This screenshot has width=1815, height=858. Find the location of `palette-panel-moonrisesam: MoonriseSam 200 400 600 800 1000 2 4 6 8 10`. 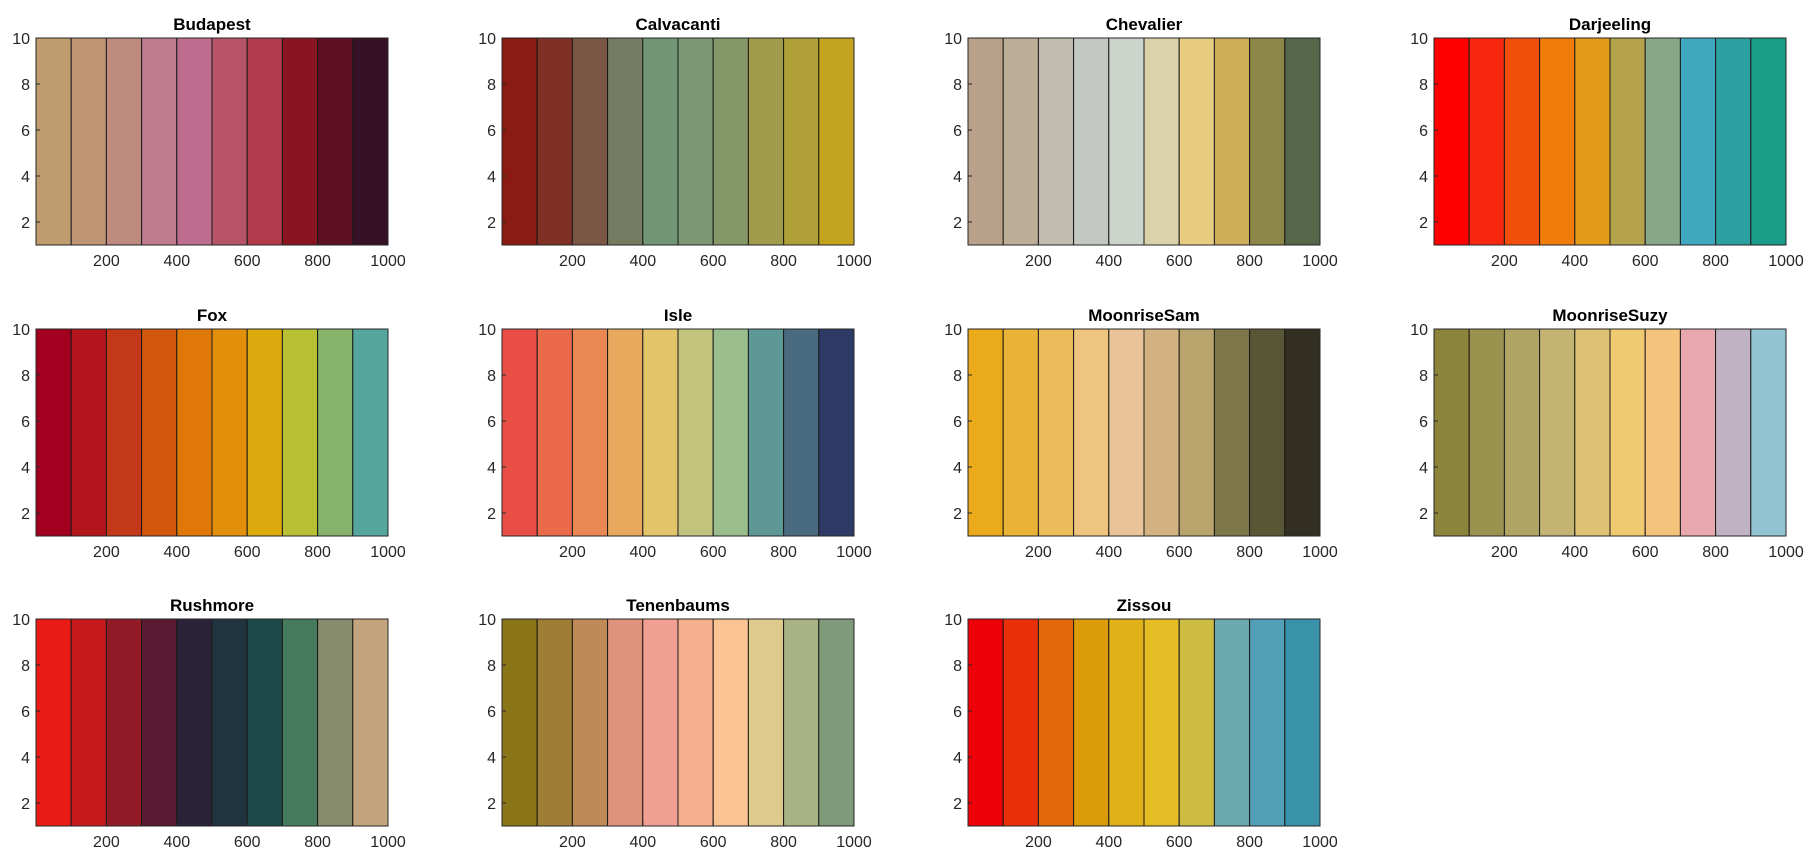

palette-panel-moonrisesam: MoonriseSam 200 400 600 800 1000 2 4 6 8 10 is located at coordinates (1142, 428).